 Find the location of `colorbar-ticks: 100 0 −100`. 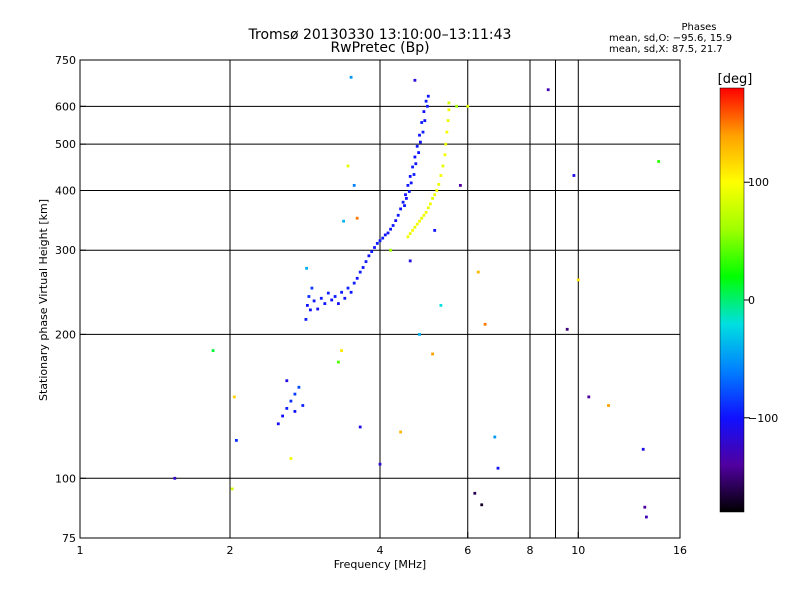

colorbar-ticks: 100 0 −100 is located at coordinates (761, 300).